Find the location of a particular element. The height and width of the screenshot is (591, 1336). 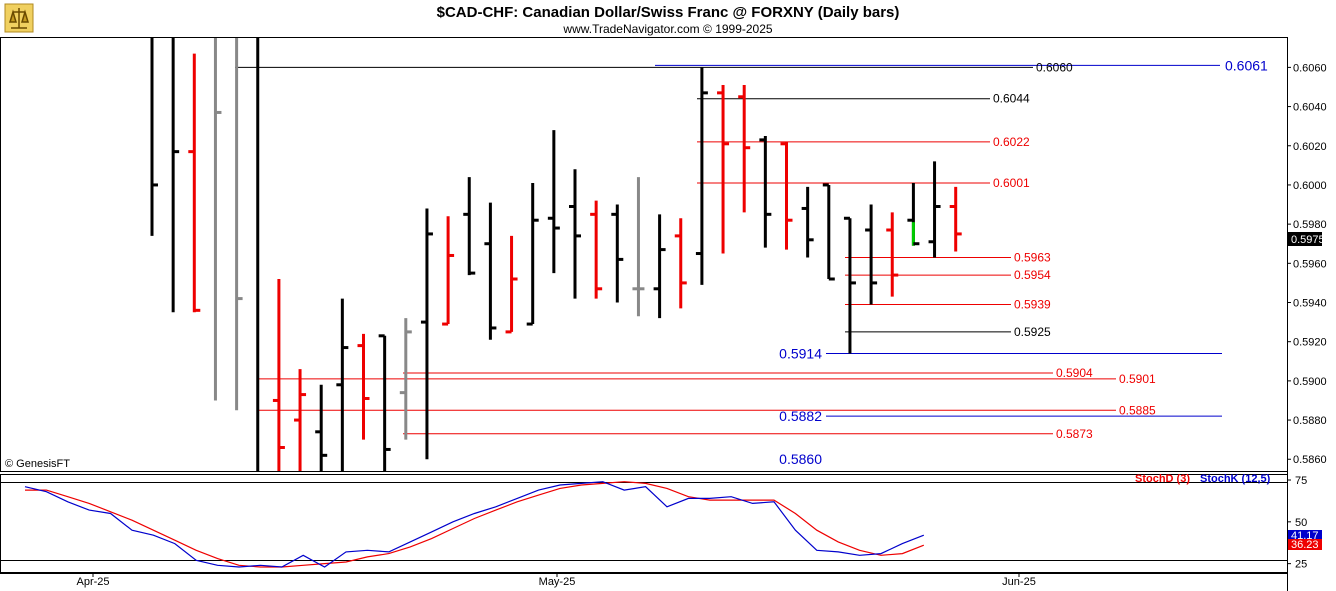

level-label: 0.5925 is located at coordinates (1032, 332).